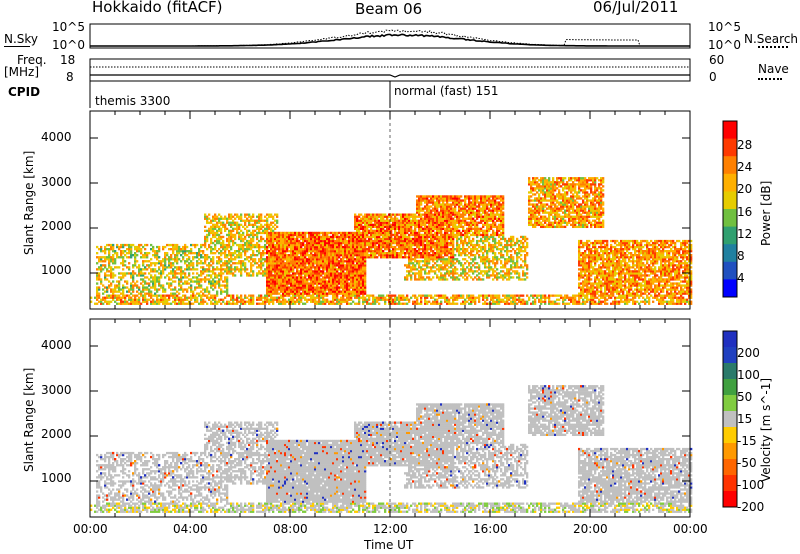 Image resolution: width=800 pixels, height=554 pixels. I want to click on power-cbar-tick-4: 4, so click(741, 278).